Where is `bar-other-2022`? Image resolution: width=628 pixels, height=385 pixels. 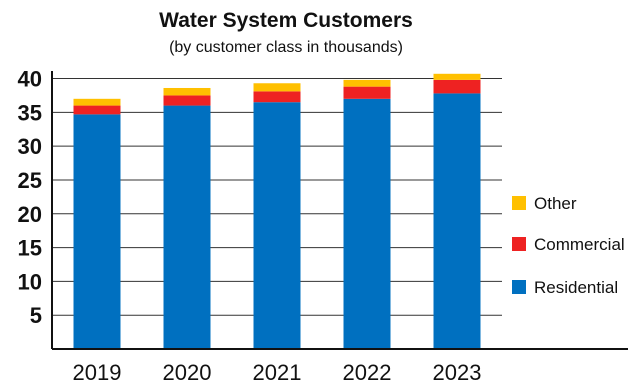
bar-other-2022 is located at coordinates (367, 83).